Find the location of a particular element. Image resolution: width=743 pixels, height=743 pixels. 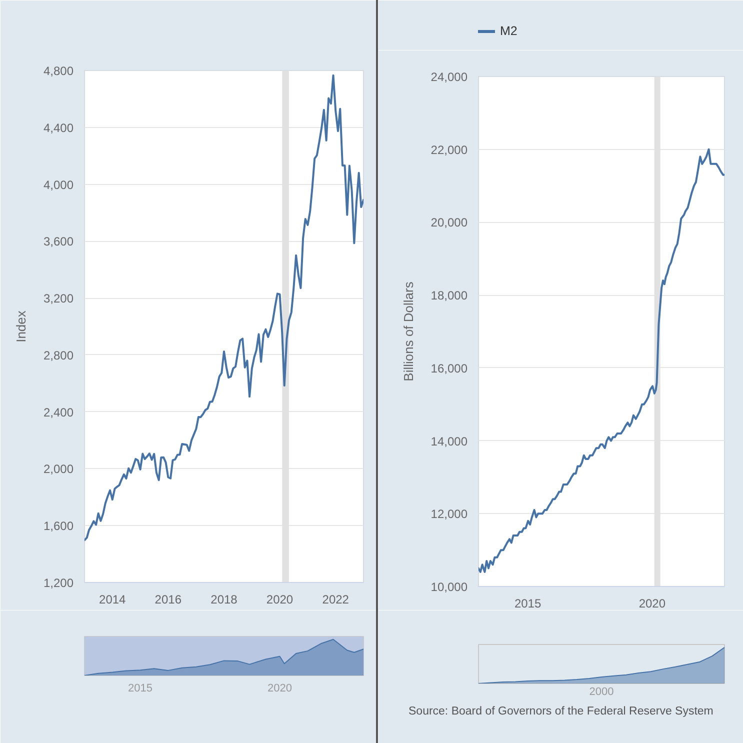

x-tick-label: 2014 is located at coordinates (112, 599).